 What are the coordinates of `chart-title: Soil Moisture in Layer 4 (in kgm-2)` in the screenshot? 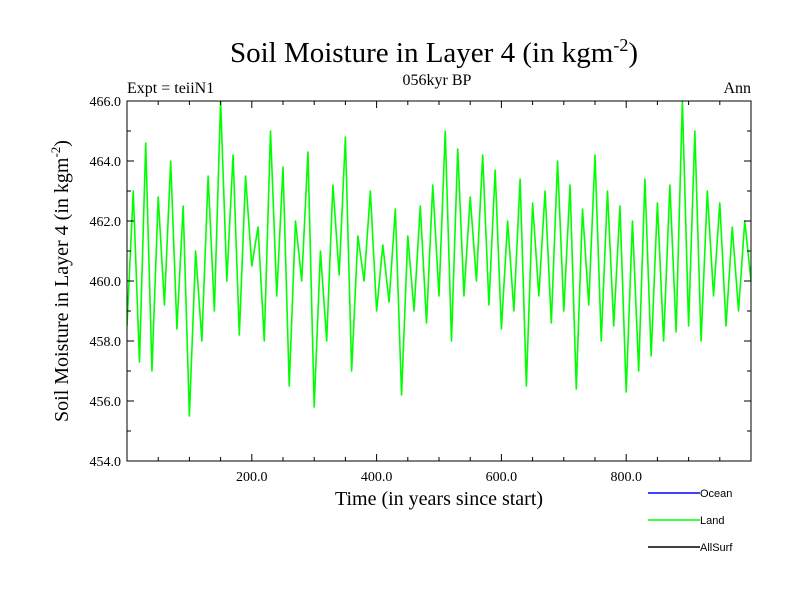 It's located at (434, 52).